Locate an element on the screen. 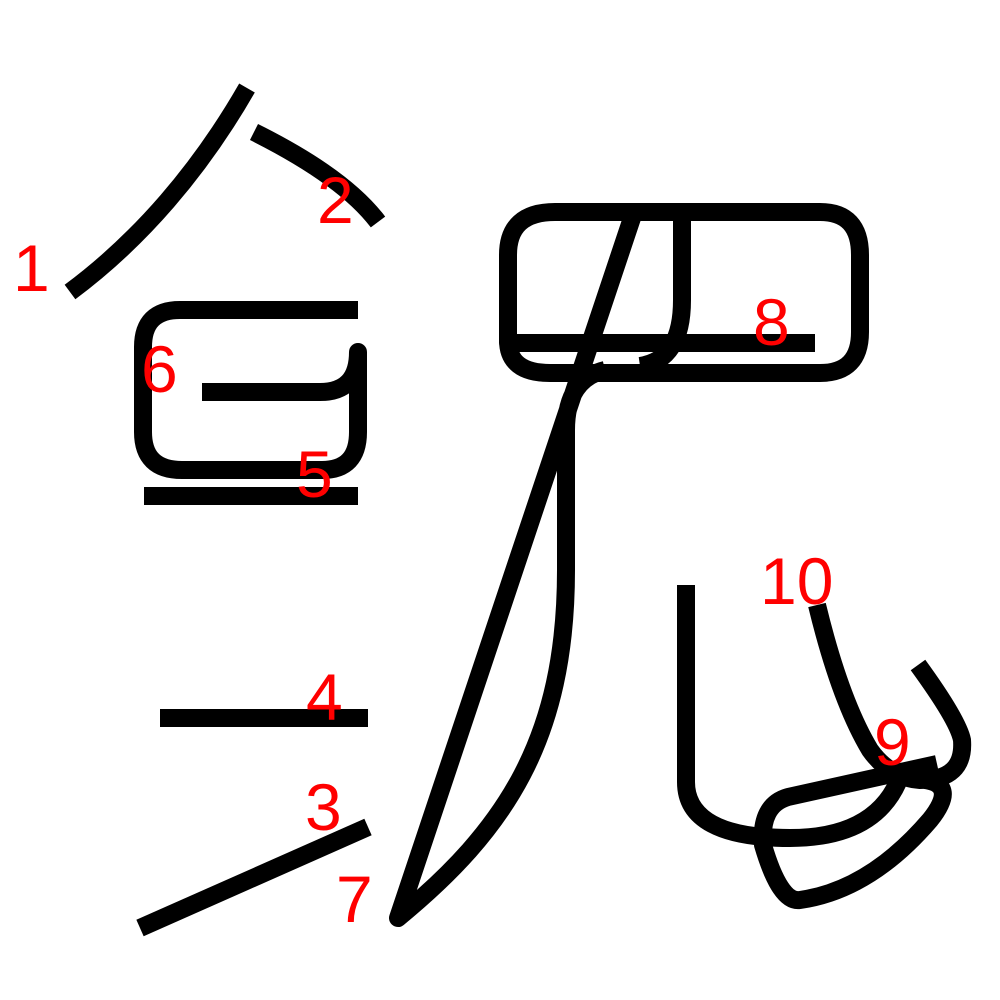 This screenshot has height=1000, width=1000. stroke-number-label: 6 is located at coordinates (159, 369).